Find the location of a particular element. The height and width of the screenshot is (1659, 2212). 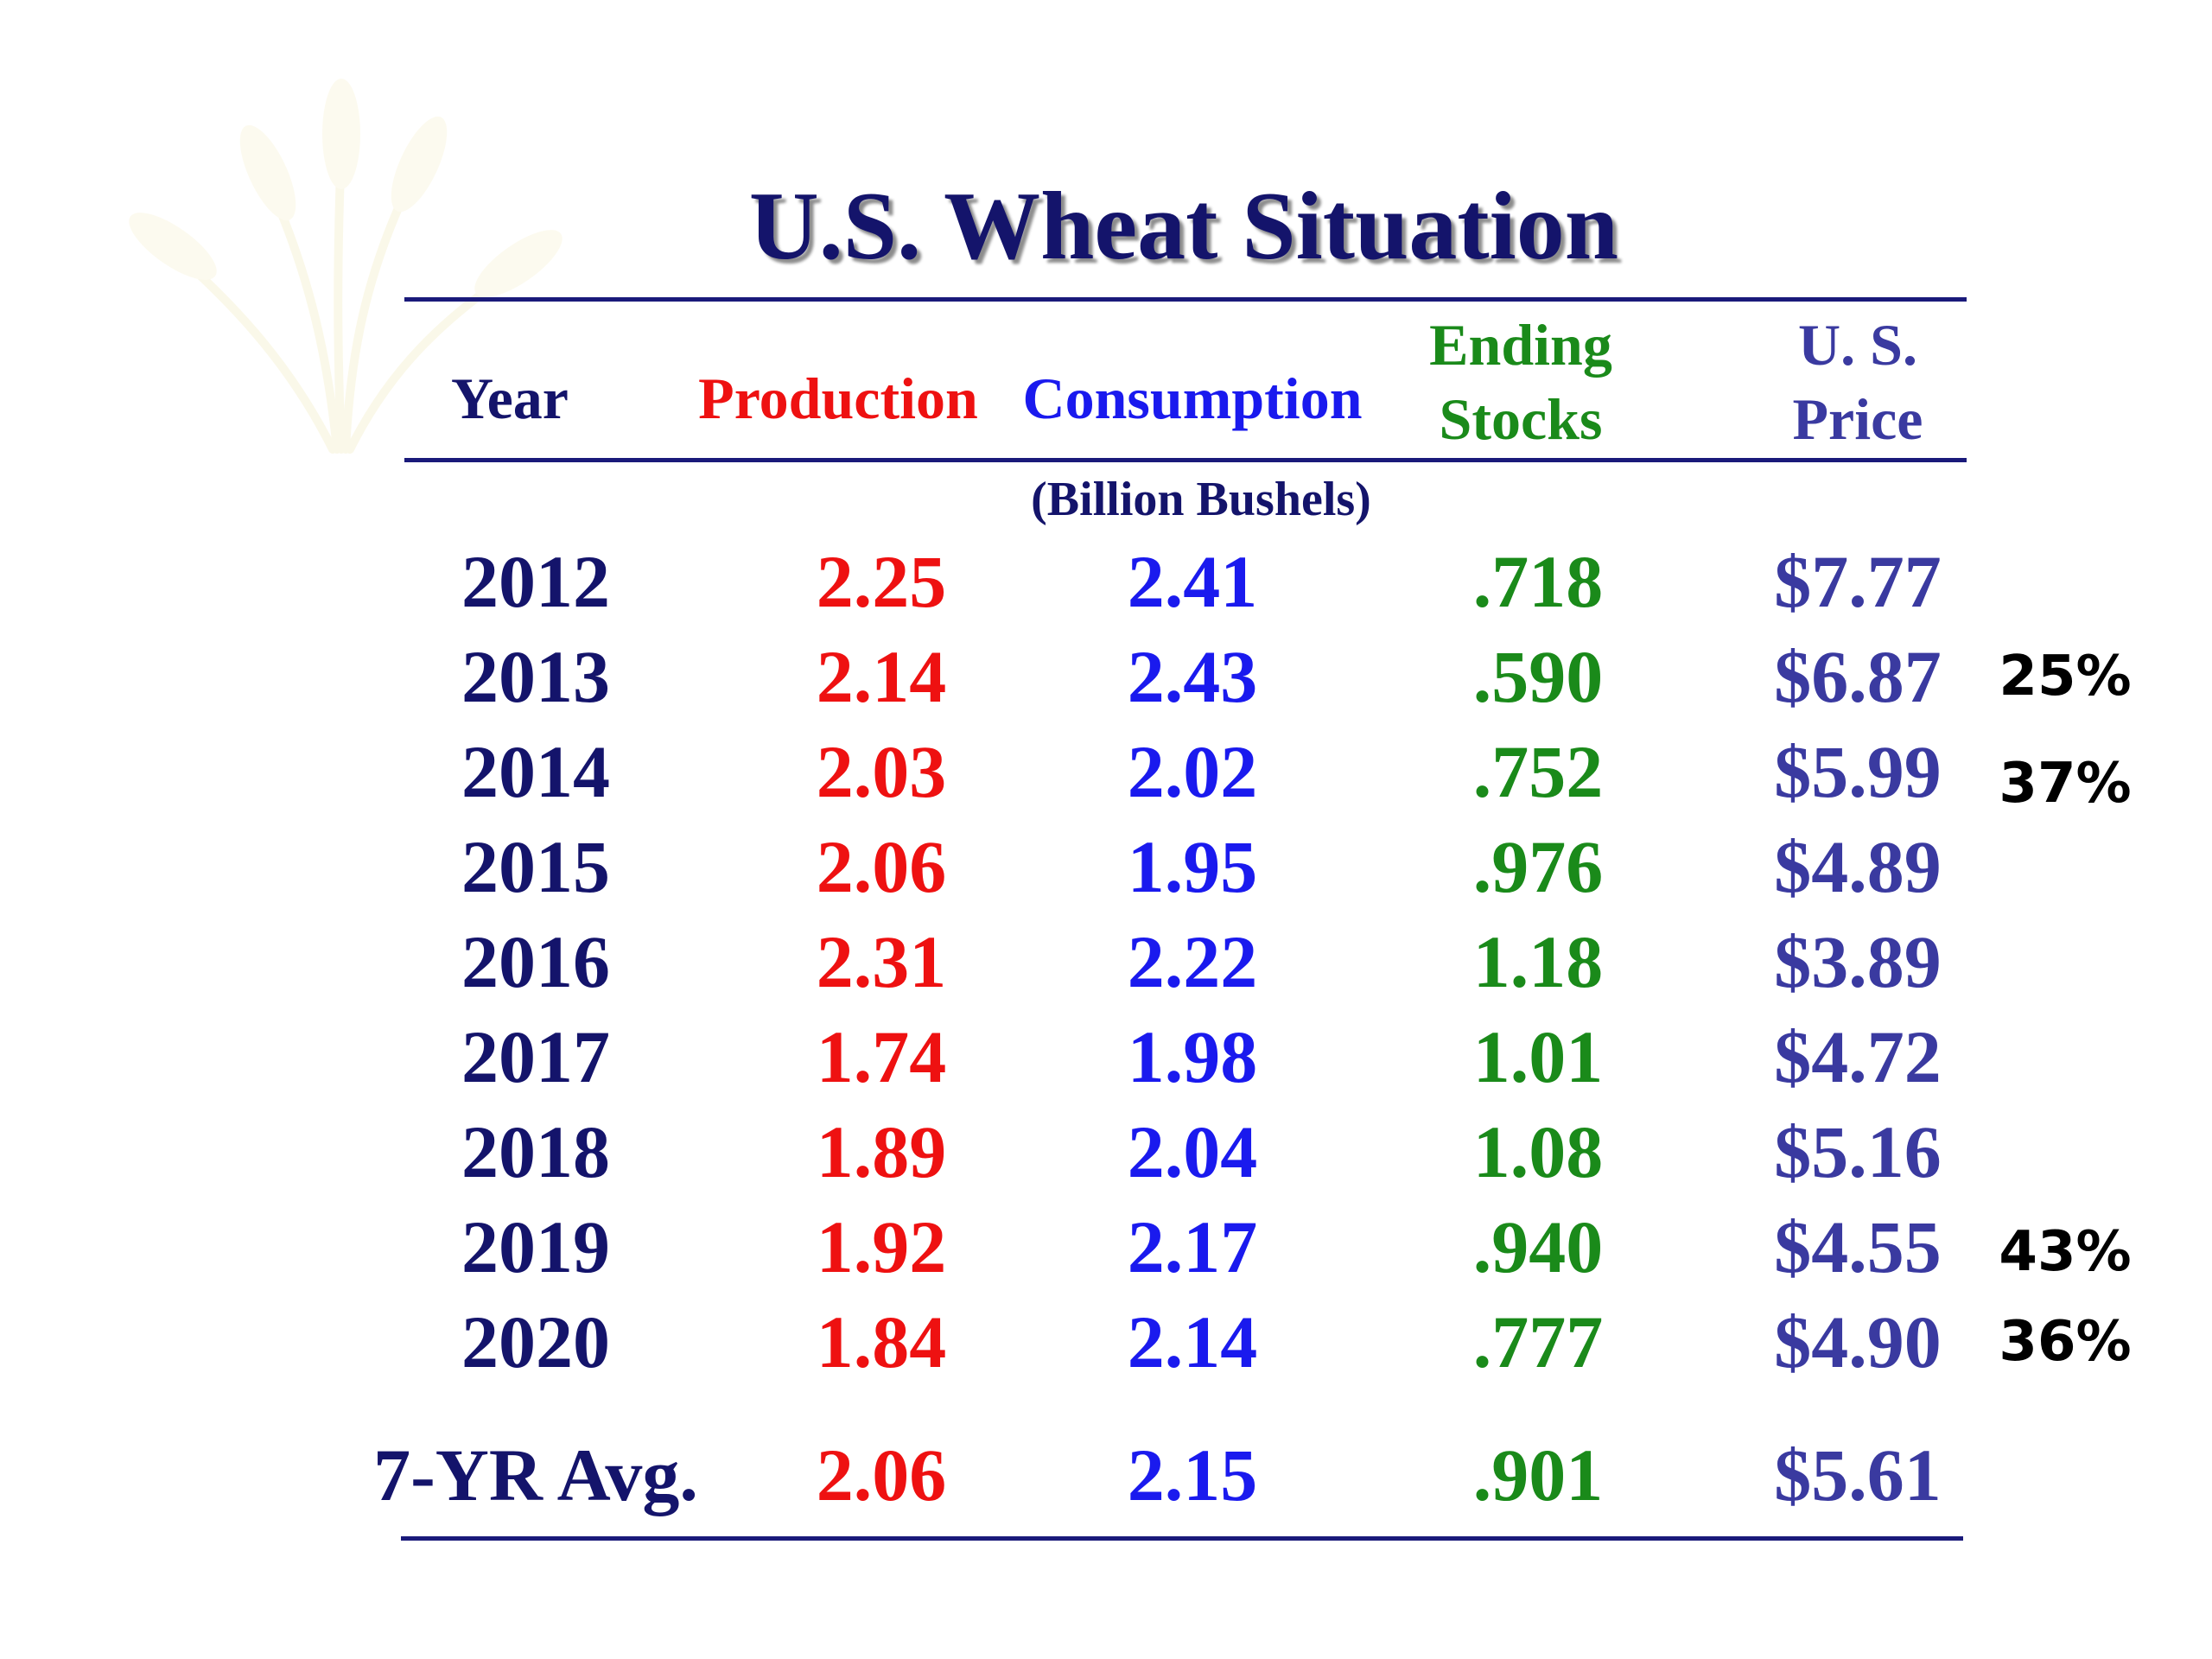

cell-price: $5.99 is located at coordinates (1858, 771).